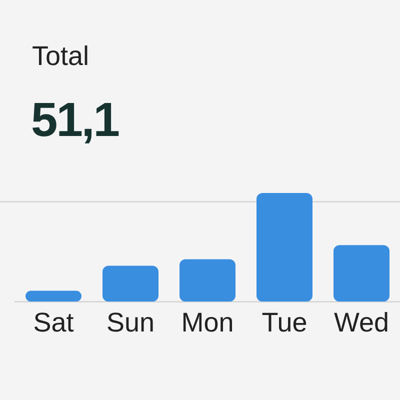 The height and width of the screenshot is (400, 400). What do you see at coordinates (207, 322) in the screenshot?
I see `x-tick-label: Mon` at bounding box center [207, 322].